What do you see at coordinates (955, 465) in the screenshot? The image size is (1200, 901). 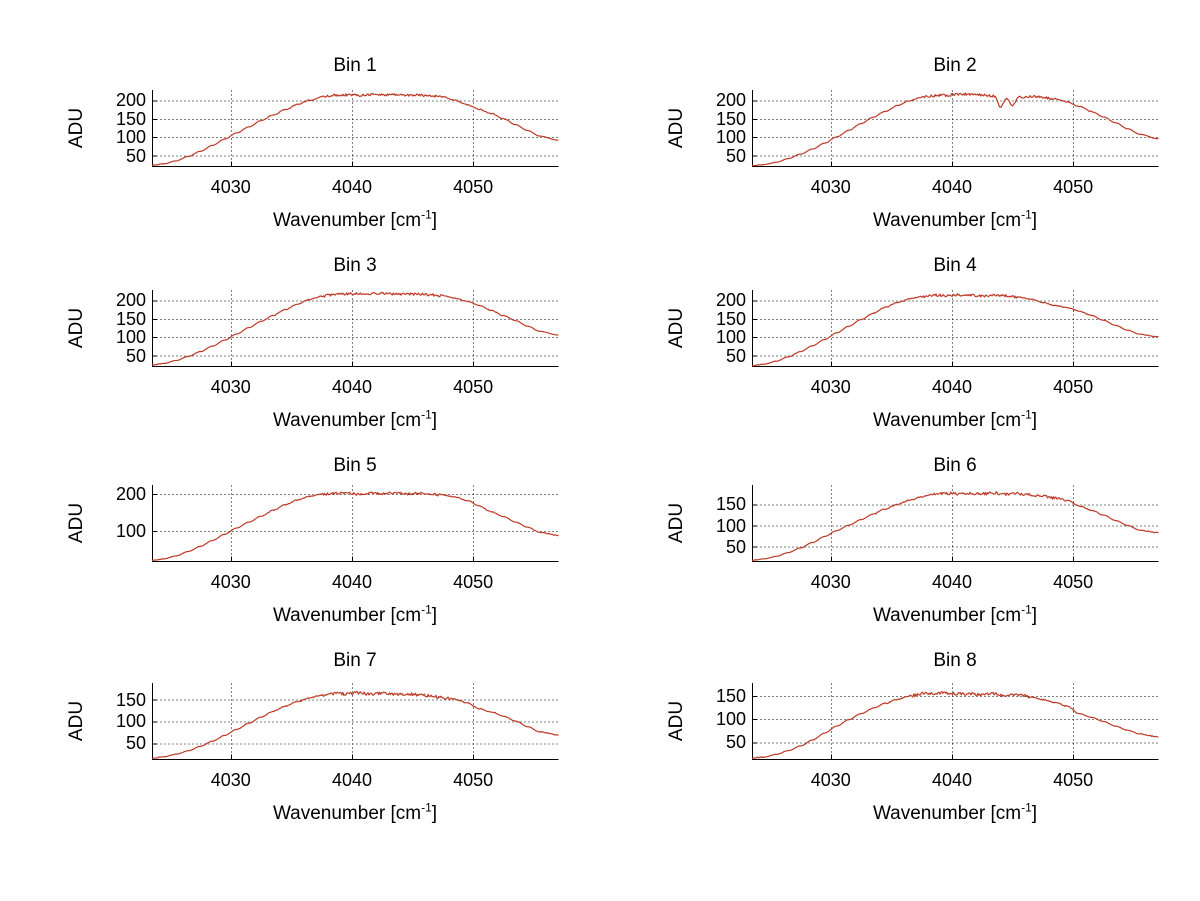 I see `subplot-title: Bin 6` at bounding box center [955, 465].